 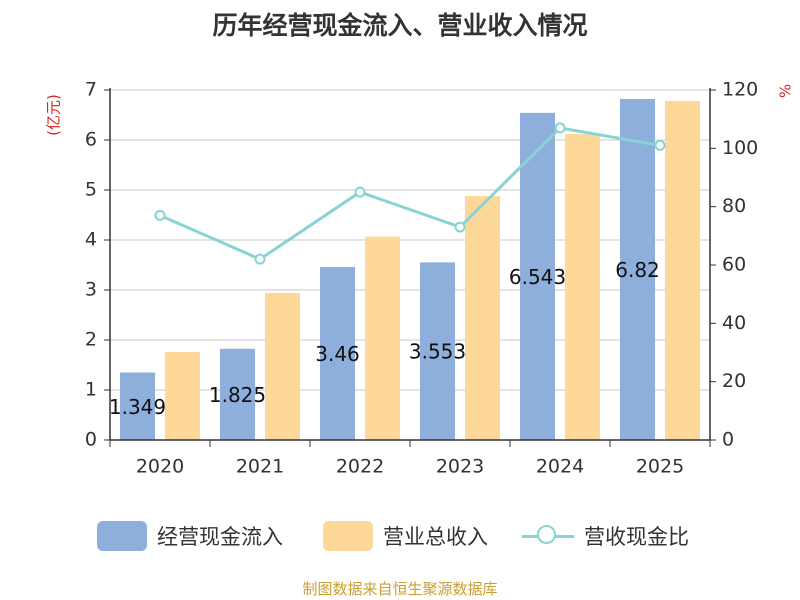 I want to click on ratio-point-2022, so click(x=360, y=192).